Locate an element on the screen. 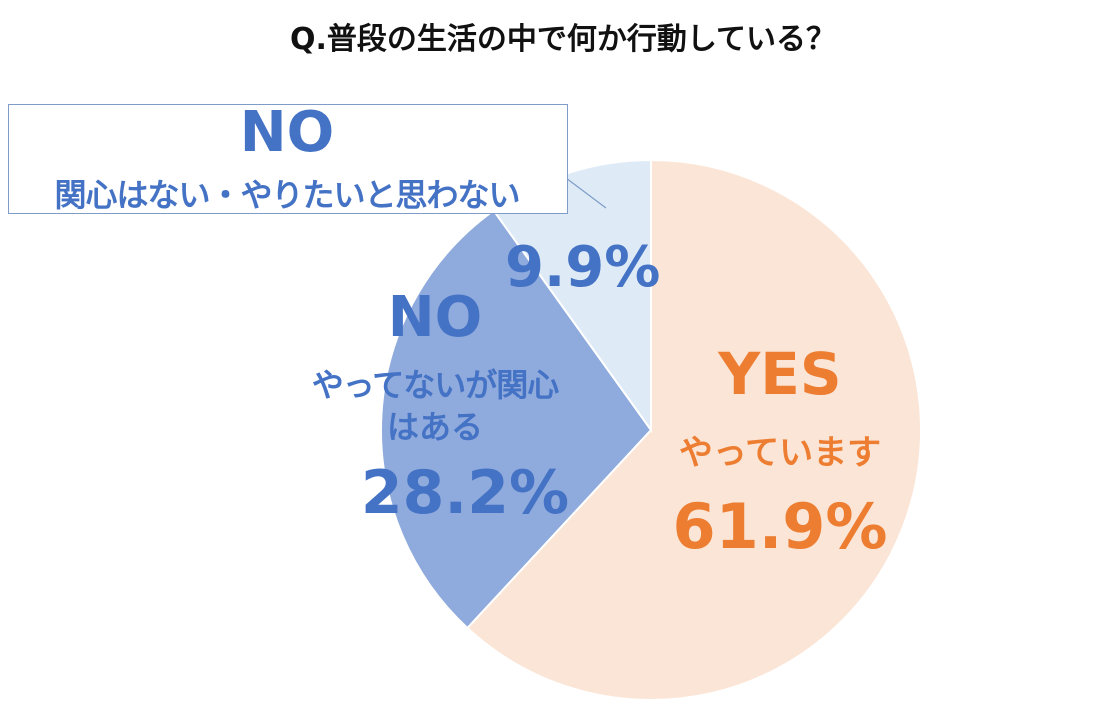 This screenshot has width=1093, height=705. data-label-no-interest: 9.9% is located at coordinates (583, 267).